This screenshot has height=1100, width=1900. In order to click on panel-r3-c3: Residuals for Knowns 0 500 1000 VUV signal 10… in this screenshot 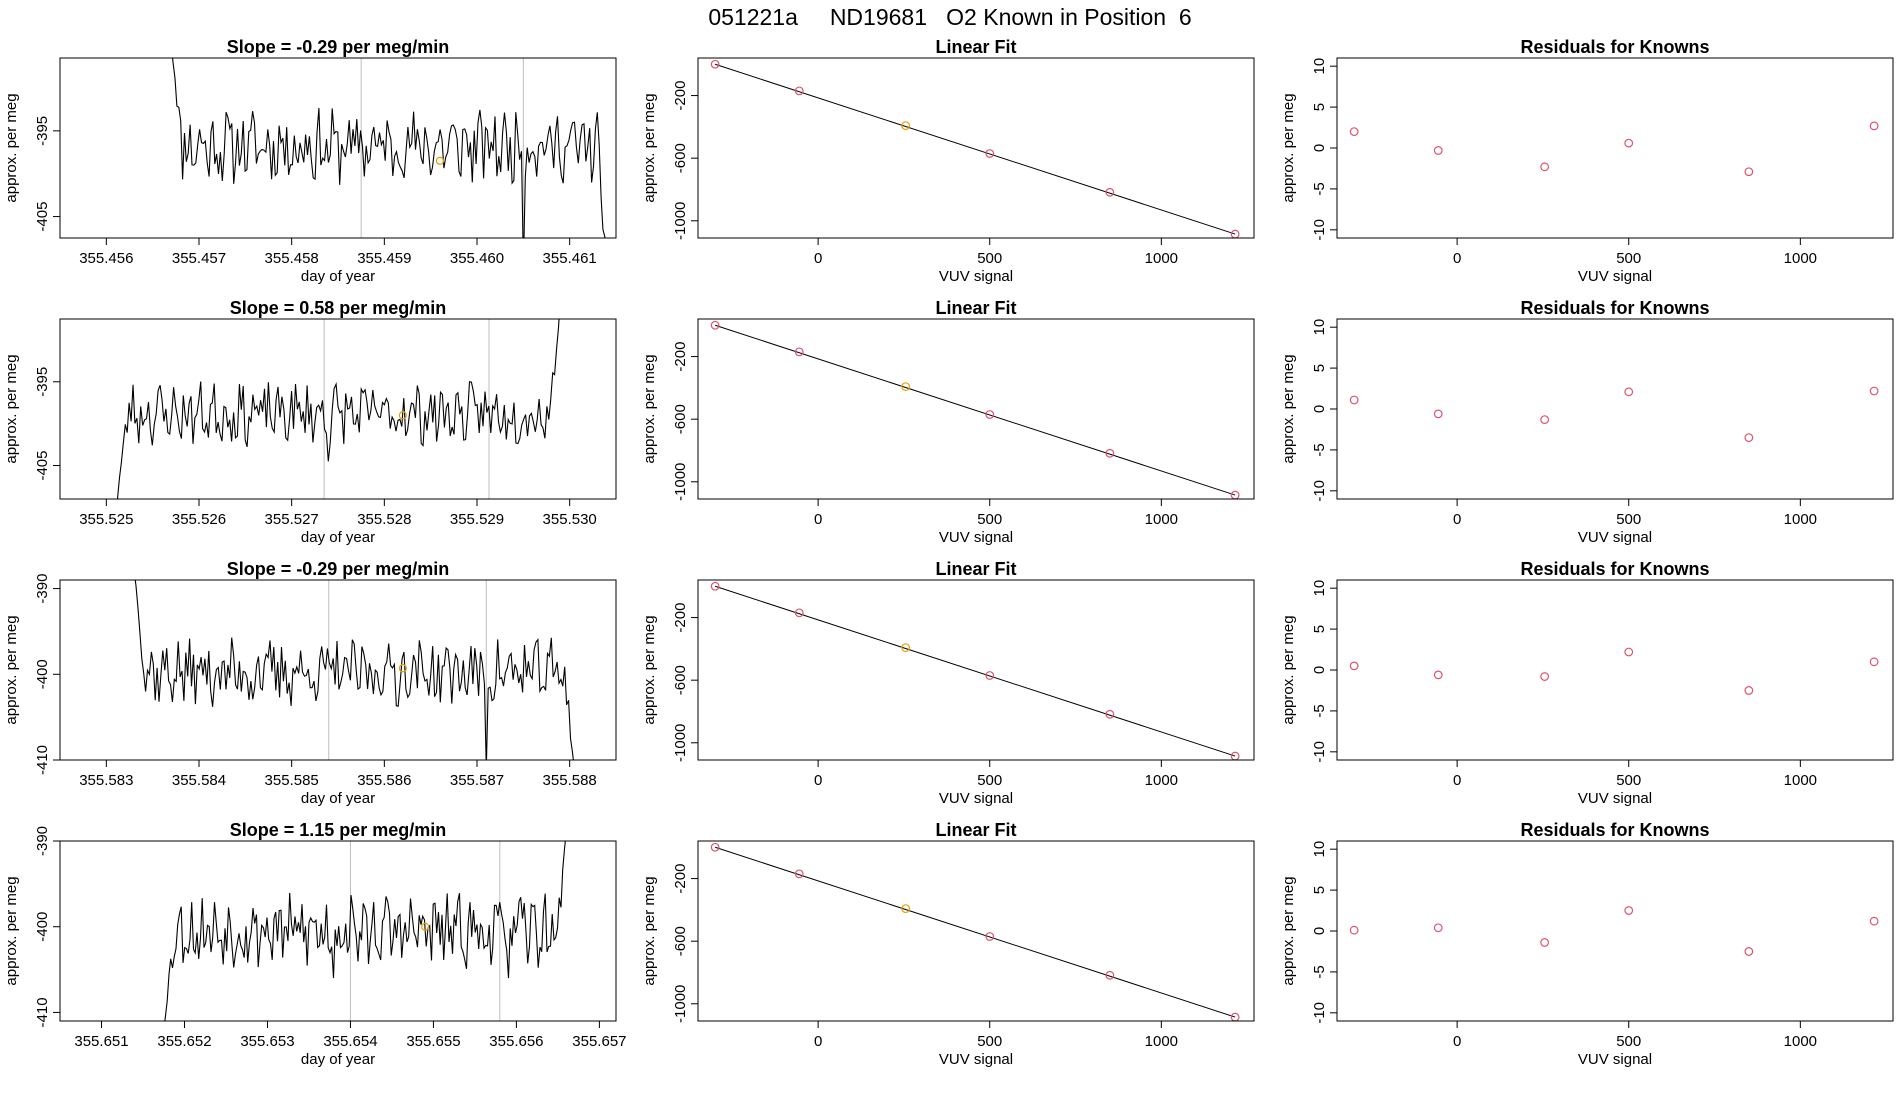, I will do `click(1587, 683)`.